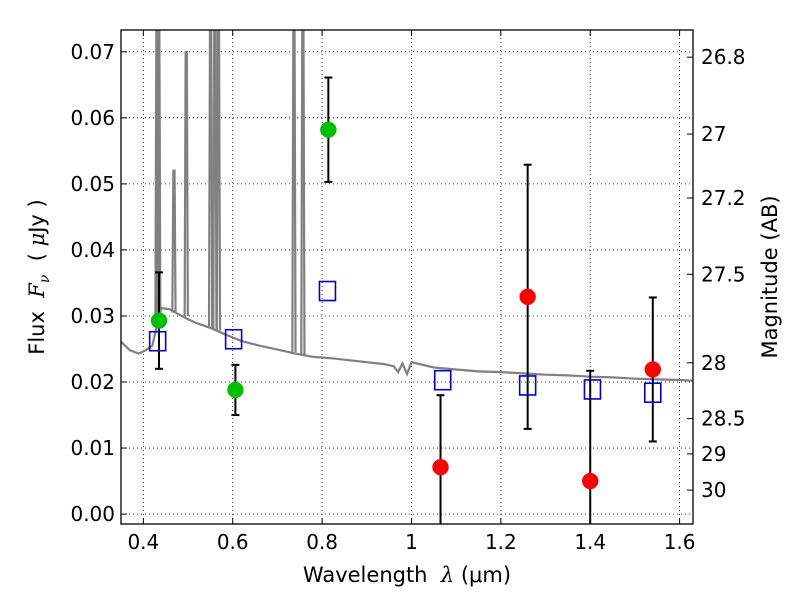 The image size is (800, 600). Describe the element at coordinates (322, 542) in the screenshot. I see `x-tick-label: 0.8` at that location.